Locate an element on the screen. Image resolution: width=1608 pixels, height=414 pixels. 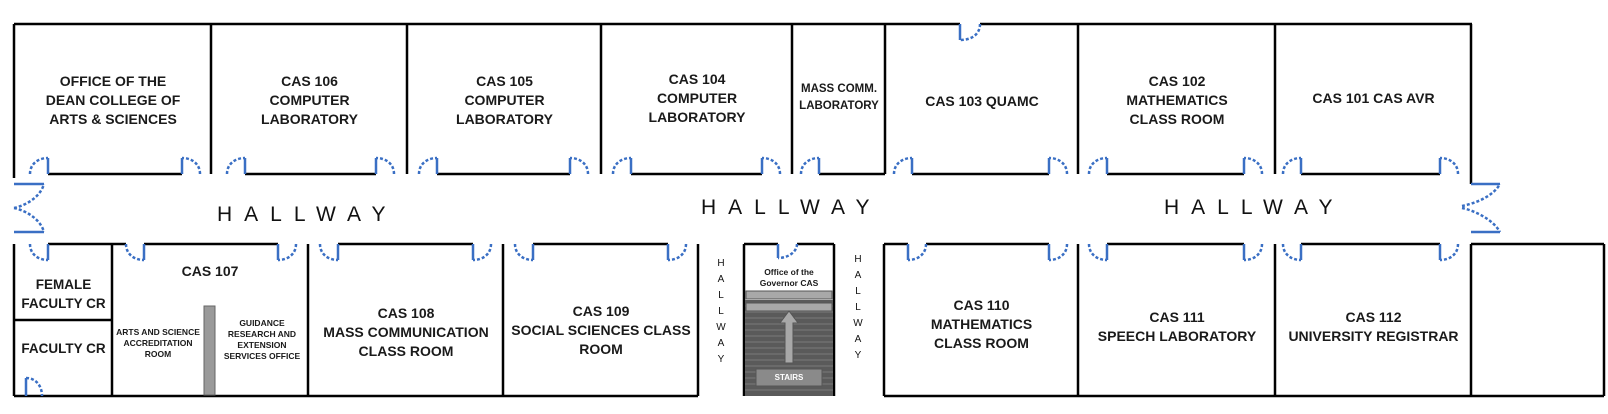
hallway-label-center: HALLWAY is located at coordinates (791, 207).